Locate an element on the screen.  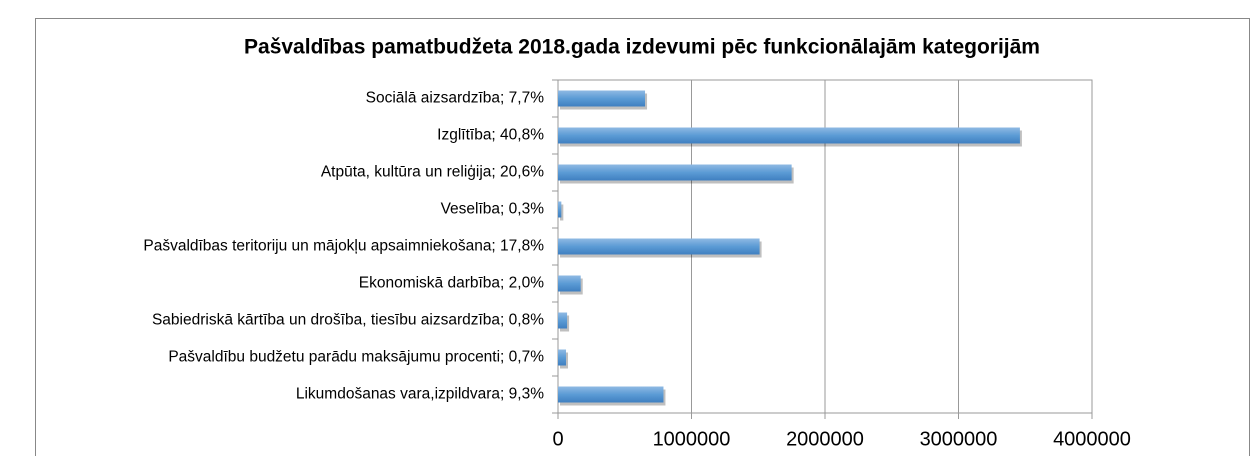
y-tick-label: Sociālā aizsardzība; 7,7% is located at coordinates (455, 98).